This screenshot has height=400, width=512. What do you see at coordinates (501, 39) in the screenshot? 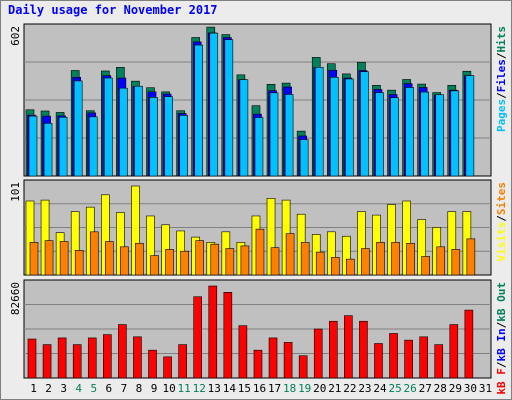
I see `legend-entry: Hits` at bounding box center [501, 39].